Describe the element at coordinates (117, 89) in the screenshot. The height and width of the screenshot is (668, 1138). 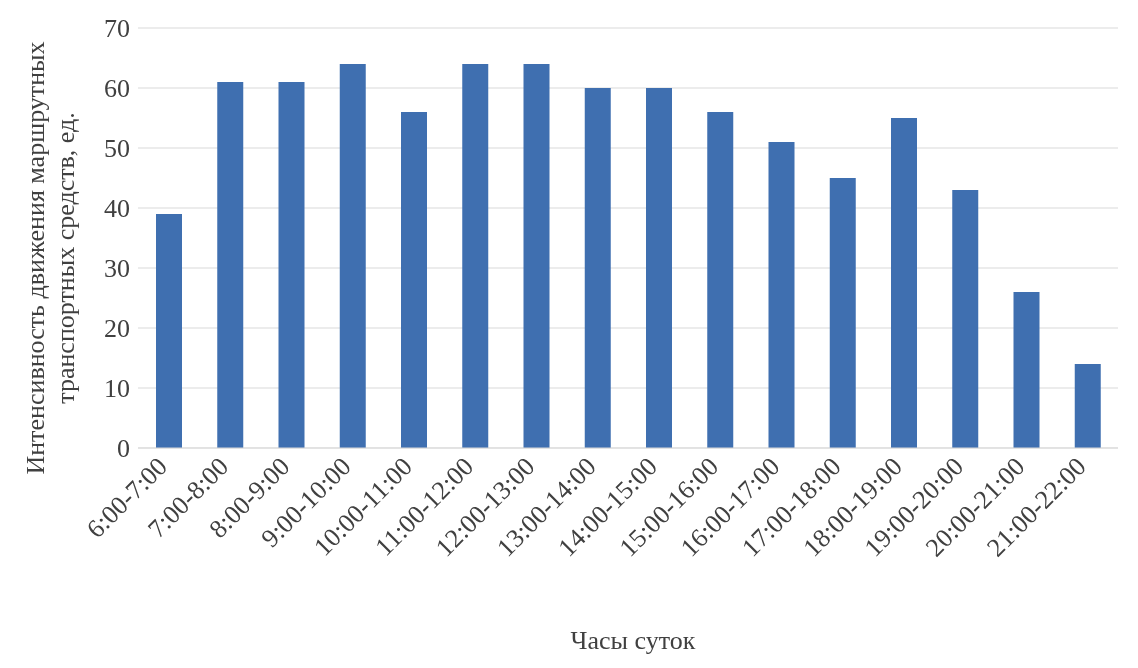
I see `y-tick-label: 60` at that location.